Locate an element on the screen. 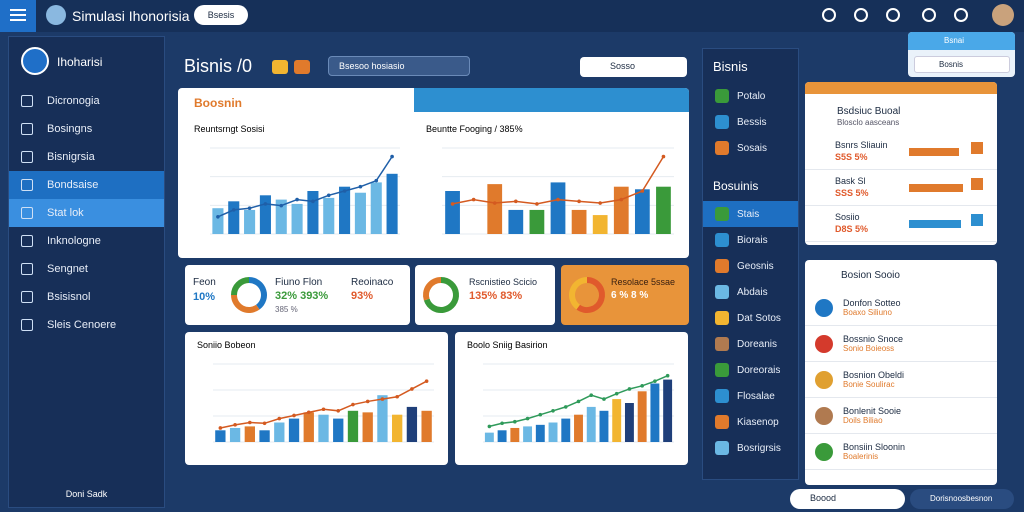 The image size is (1024, 512). list-sub: Boalerinis is located at coordinates (861, 456).